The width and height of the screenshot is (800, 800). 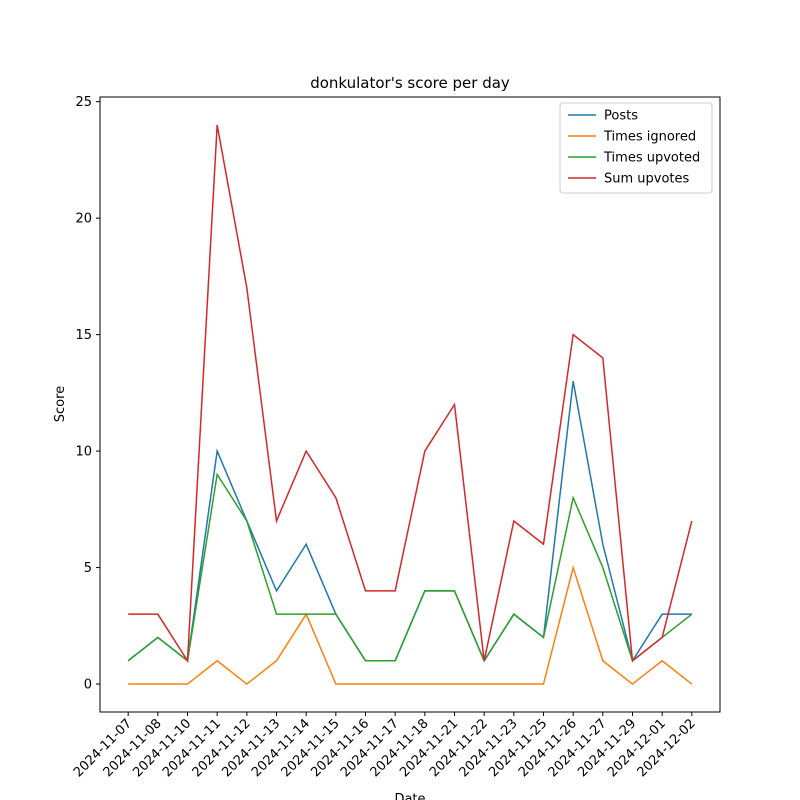 I want to click on y-tick-label: 10, so click(x=83, y=452).